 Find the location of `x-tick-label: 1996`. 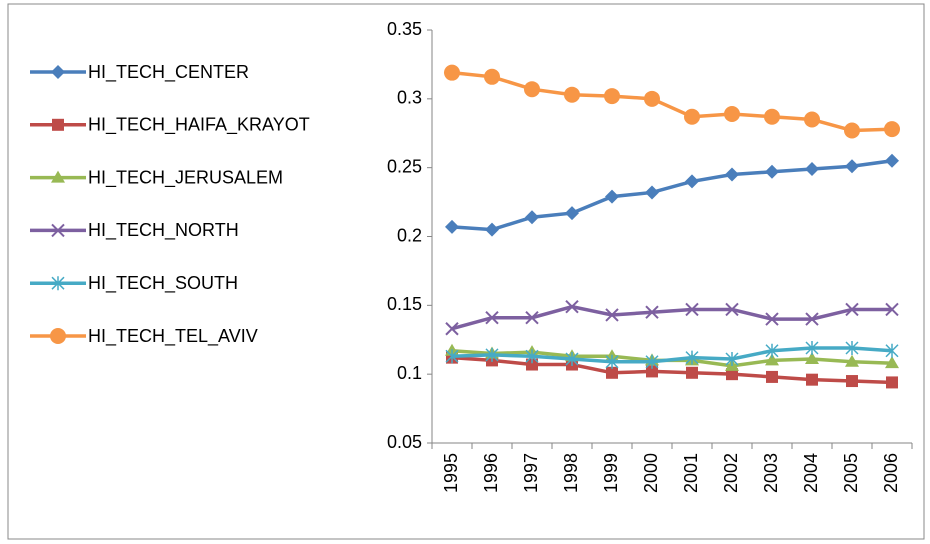

x-tick-label: 1996 is located at coordinates (491, 473).